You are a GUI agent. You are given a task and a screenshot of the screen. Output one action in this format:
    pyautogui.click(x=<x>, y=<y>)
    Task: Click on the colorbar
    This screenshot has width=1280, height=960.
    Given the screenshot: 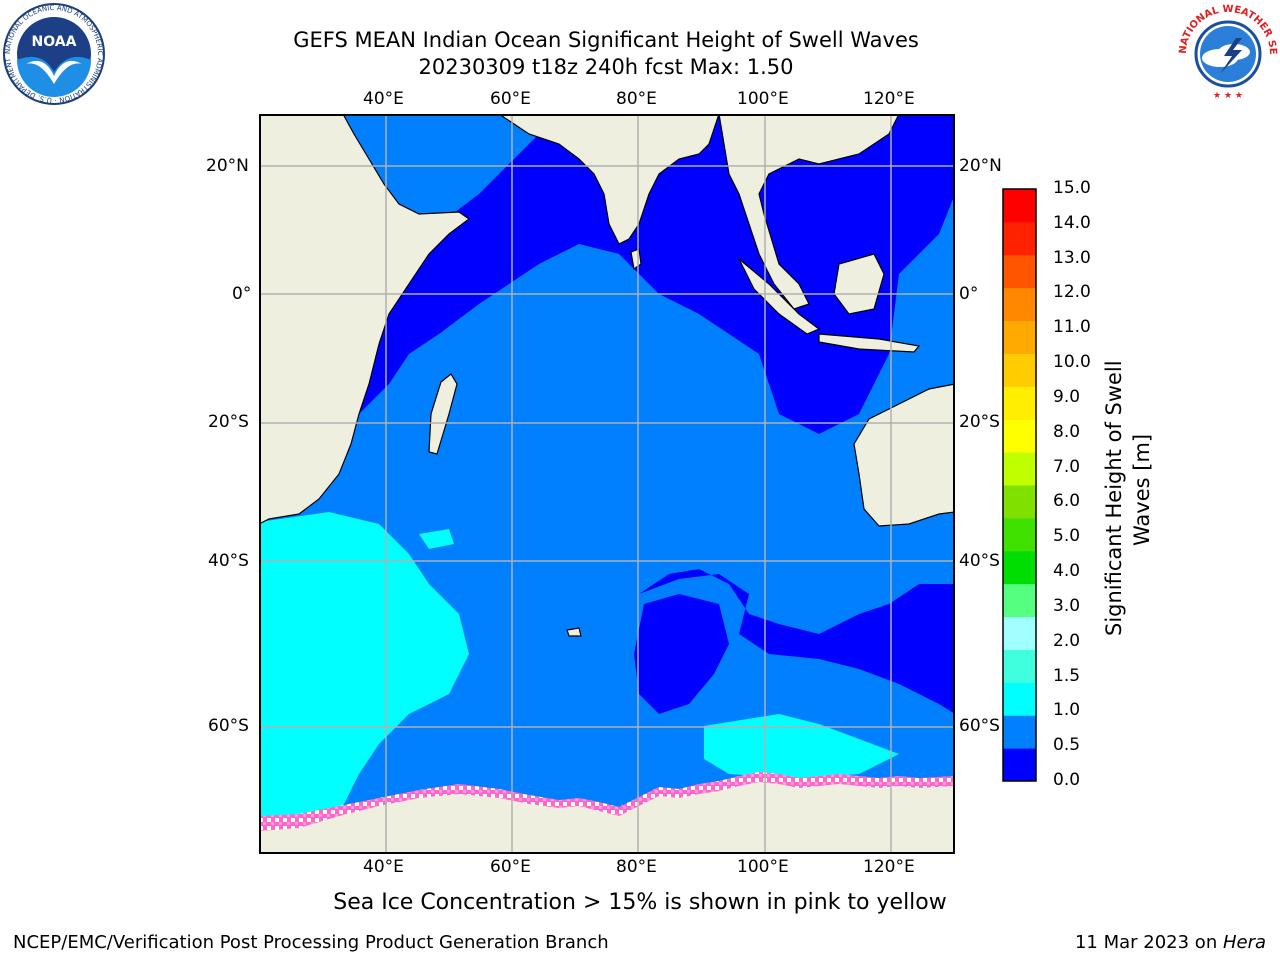 What is the action you would take?
    pyautogui.click(x=1019, y=485)
    